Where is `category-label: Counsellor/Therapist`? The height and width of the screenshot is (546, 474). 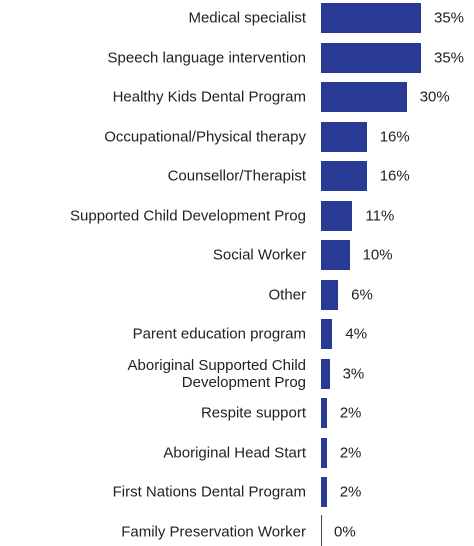 category-label: Counsellor/Therapist is located at coordinates (236, 176).